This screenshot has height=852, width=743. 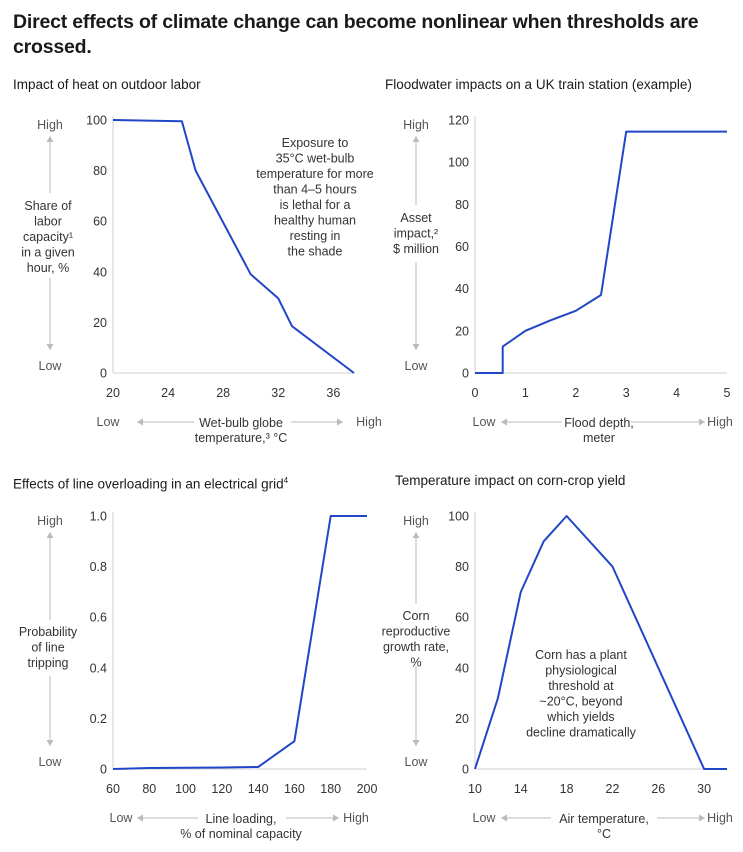 I want to click on panel-title-text: Impact of heat on outdoor labor, so click(x=107, y=84).